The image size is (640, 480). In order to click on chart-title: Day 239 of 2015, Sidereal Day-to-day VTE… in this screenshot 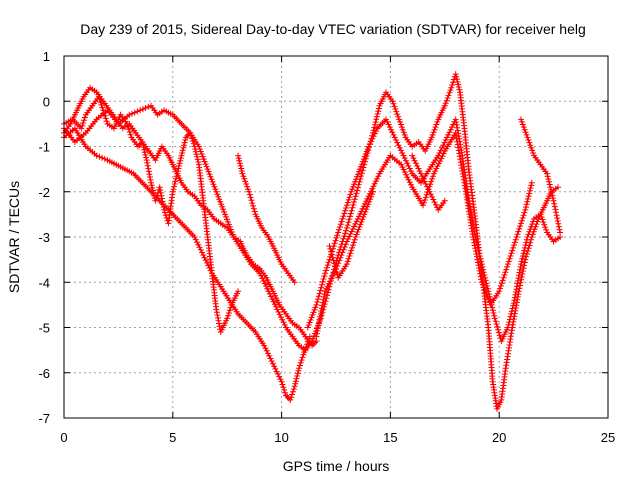, I will do `click(333, 29)`.